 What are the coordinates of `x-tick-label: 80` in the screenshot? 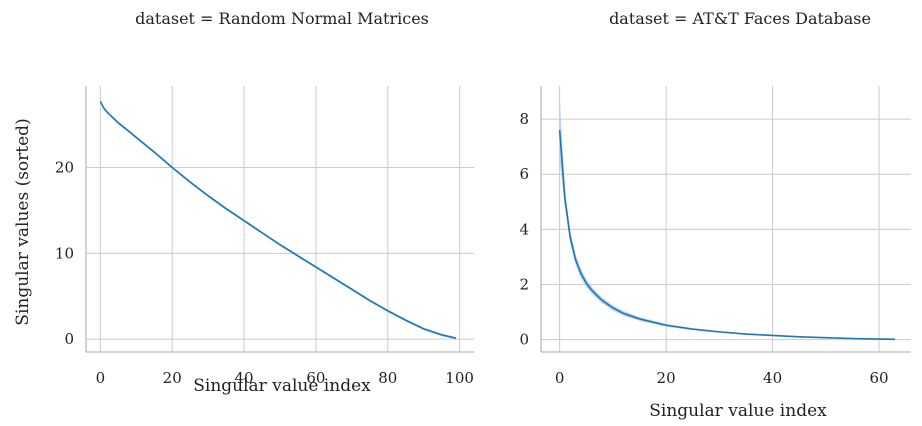 It's located at (387, 378).